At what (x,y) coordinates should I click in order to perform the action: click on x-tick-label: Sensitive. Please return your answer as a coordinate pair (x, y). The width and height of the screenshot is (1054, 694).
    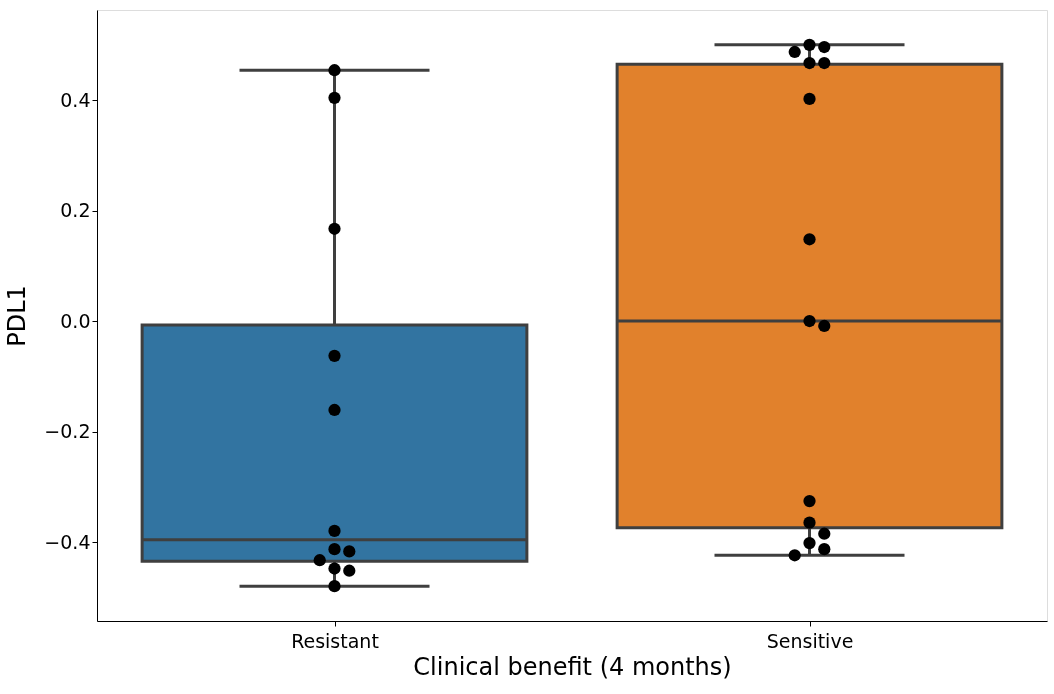
    Looking at the image, I should click on (810, 640).